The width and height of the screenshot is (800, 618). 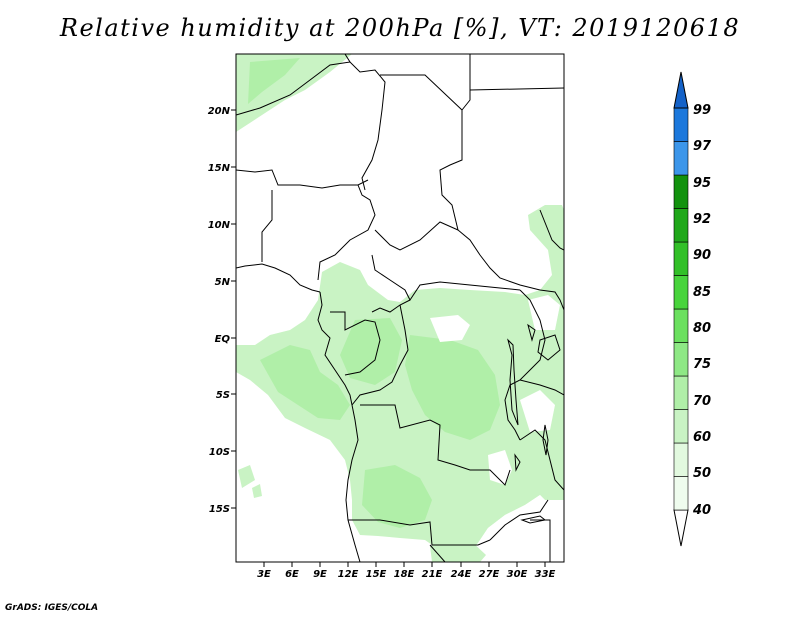 I want to click on lon-label: 15E, so click(x=376, y=574).